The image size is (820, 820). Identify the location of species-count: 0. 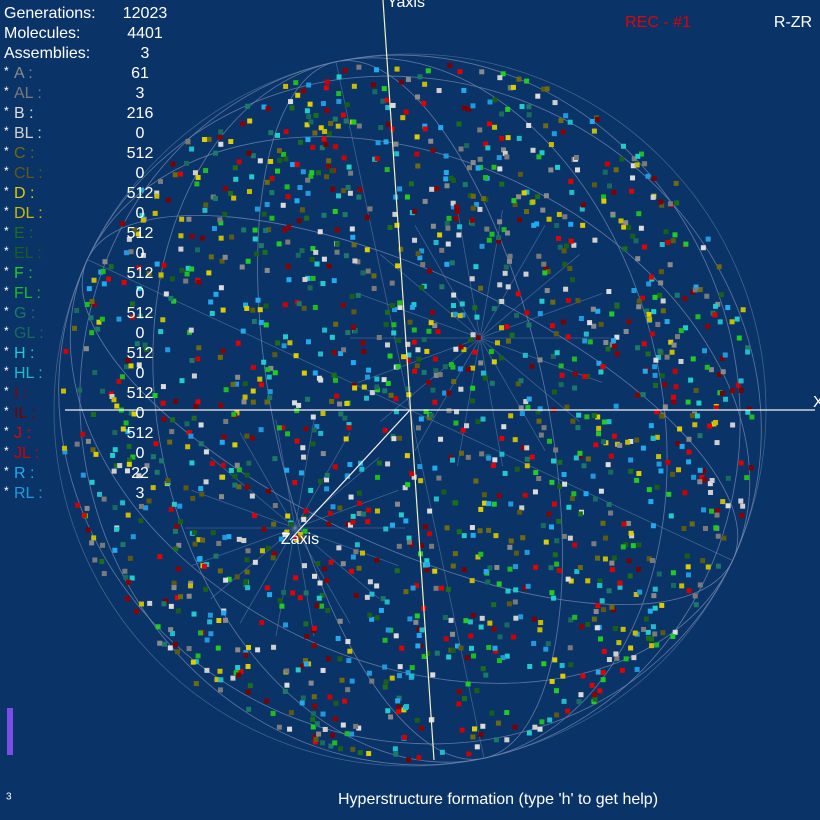
(140, 133).